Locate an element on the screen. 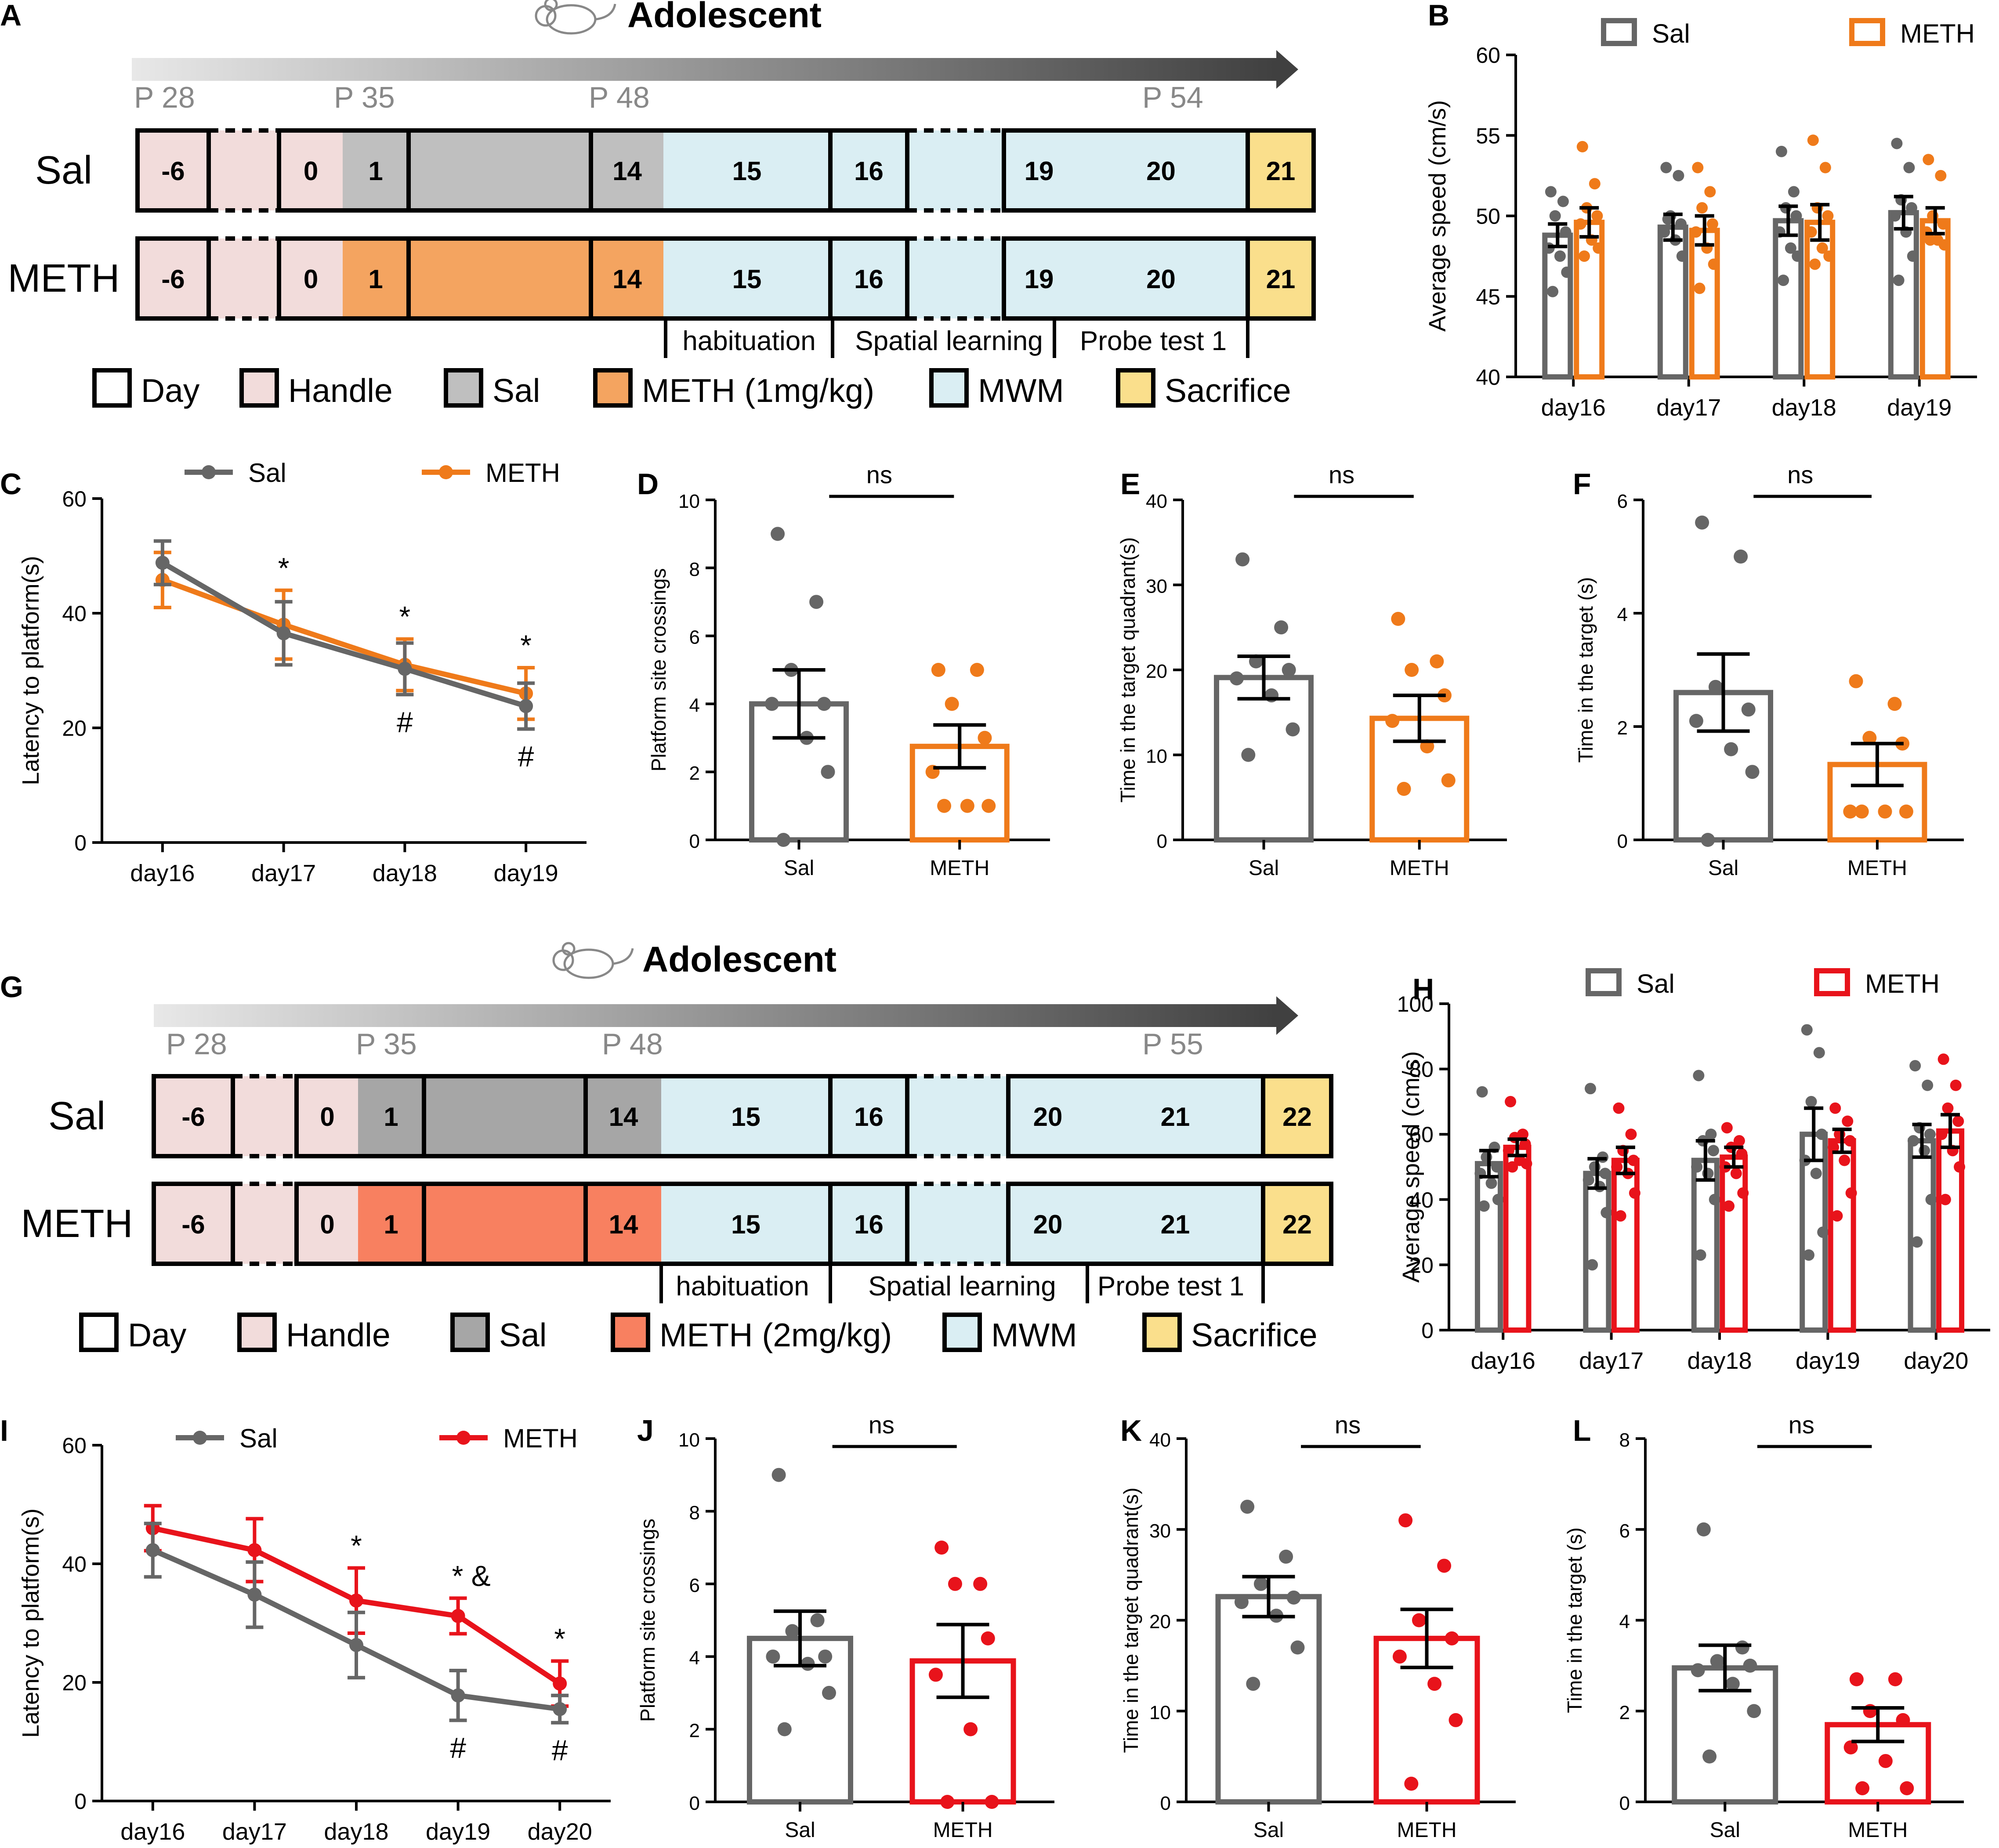 The image size is (1999, 1848). y-axis-title: Platform site crossings is located at coordinates (658, 670).